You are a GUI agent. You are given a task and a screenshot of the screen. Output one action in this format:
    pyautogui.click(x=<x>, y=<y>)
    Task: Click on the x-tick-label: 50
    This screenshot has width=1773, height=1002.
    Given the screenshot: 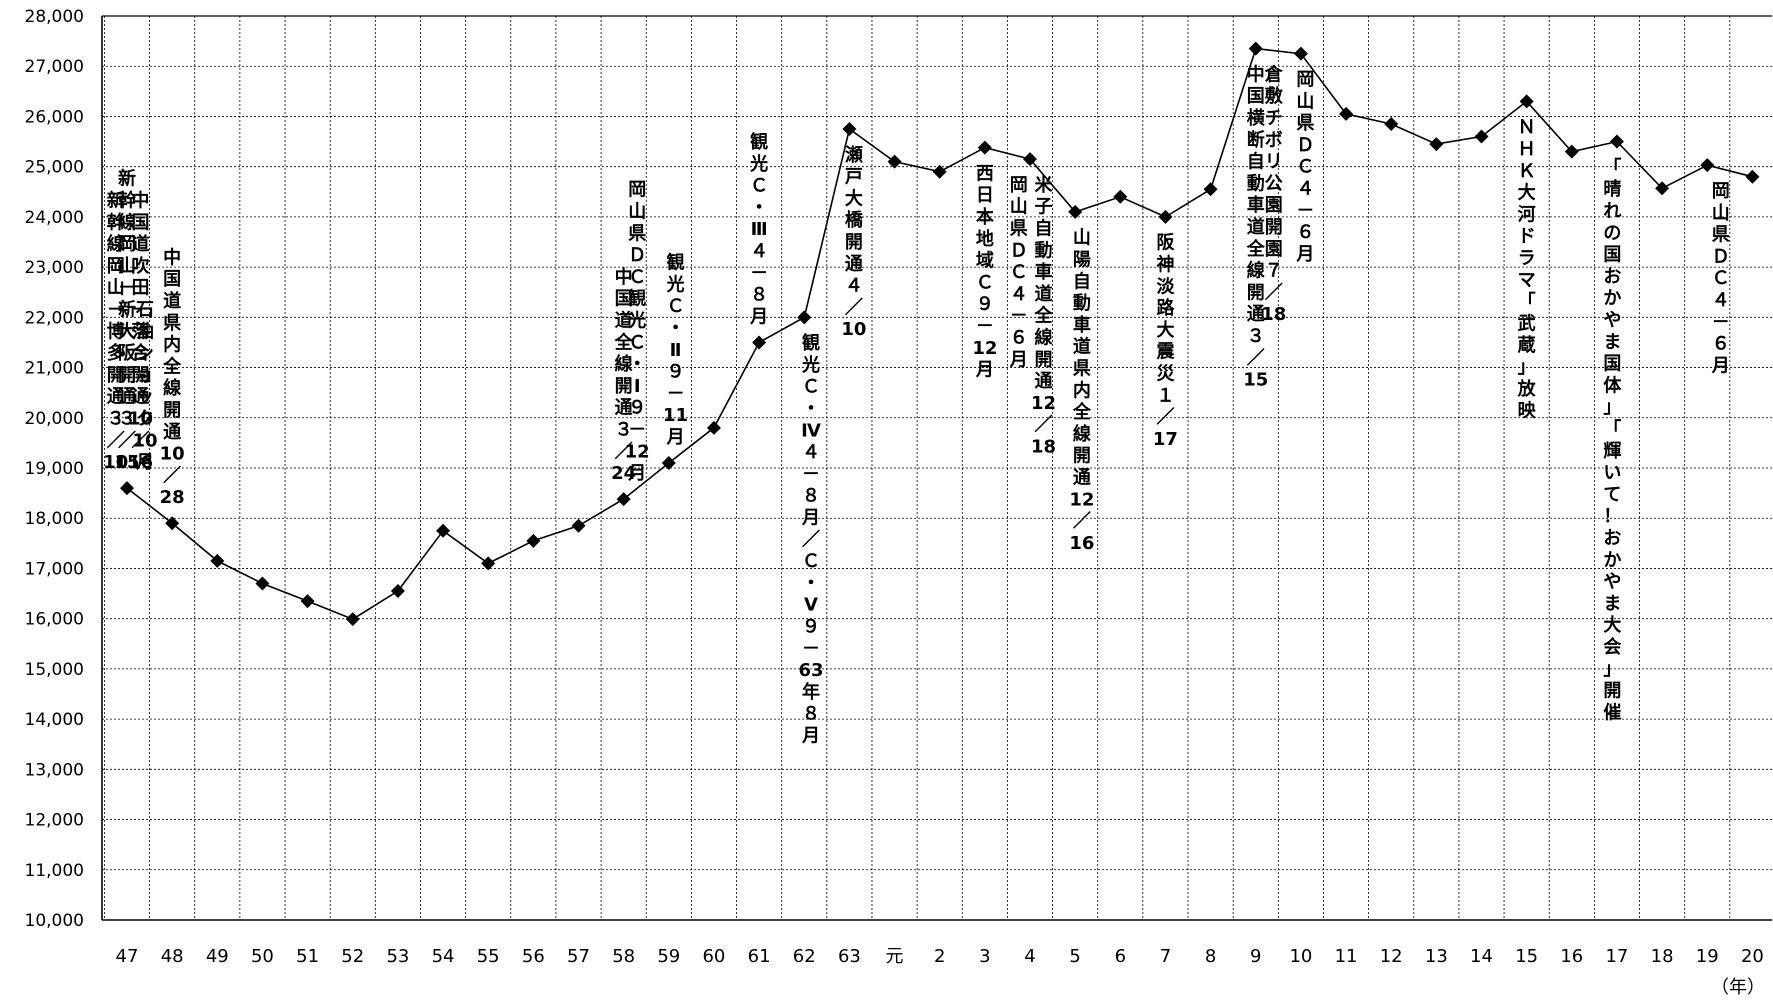 What is the action you would take?
    pyautogui.click(x=262, y=956)
    